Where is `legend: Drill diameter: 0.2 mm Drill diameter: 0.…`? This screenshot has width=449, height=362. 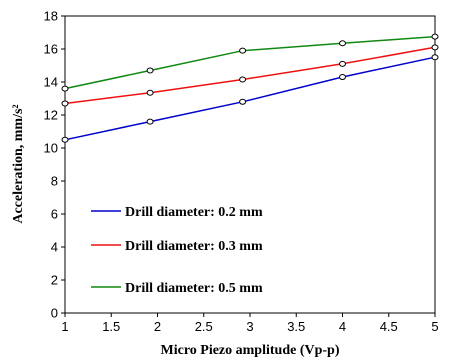
legend: Drill diameter: 0.2 mm Drill diameter: 0.… is located at coordinates (177, 250).